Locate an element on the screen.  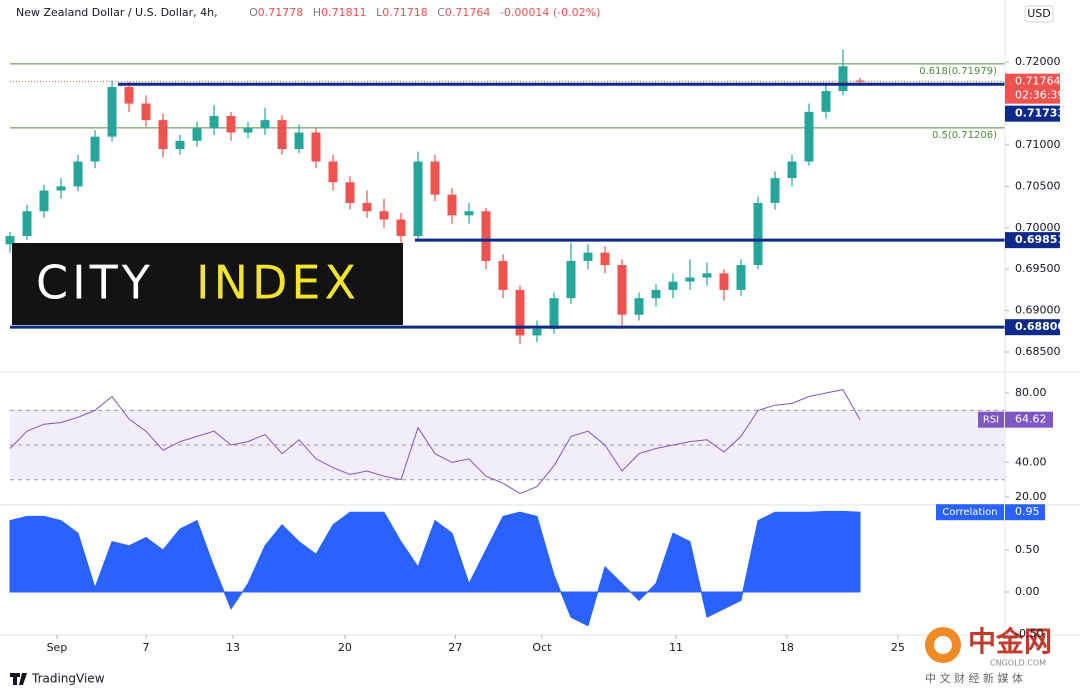
fib-label: 0.5(0.71206) is located at coordinates (964, 135).